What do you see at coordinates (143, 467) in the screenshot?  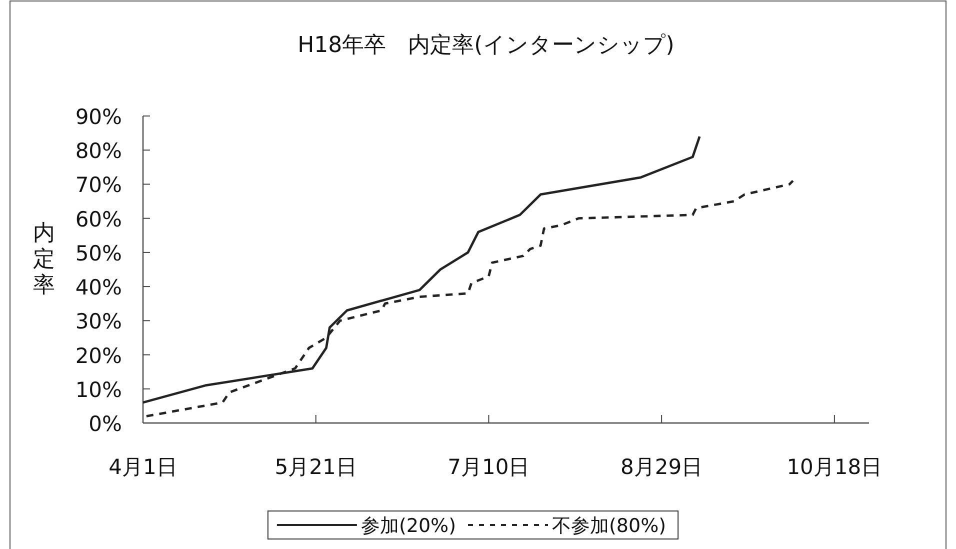 I see `xtick: 4月1日` at bounding box center [143, 467].